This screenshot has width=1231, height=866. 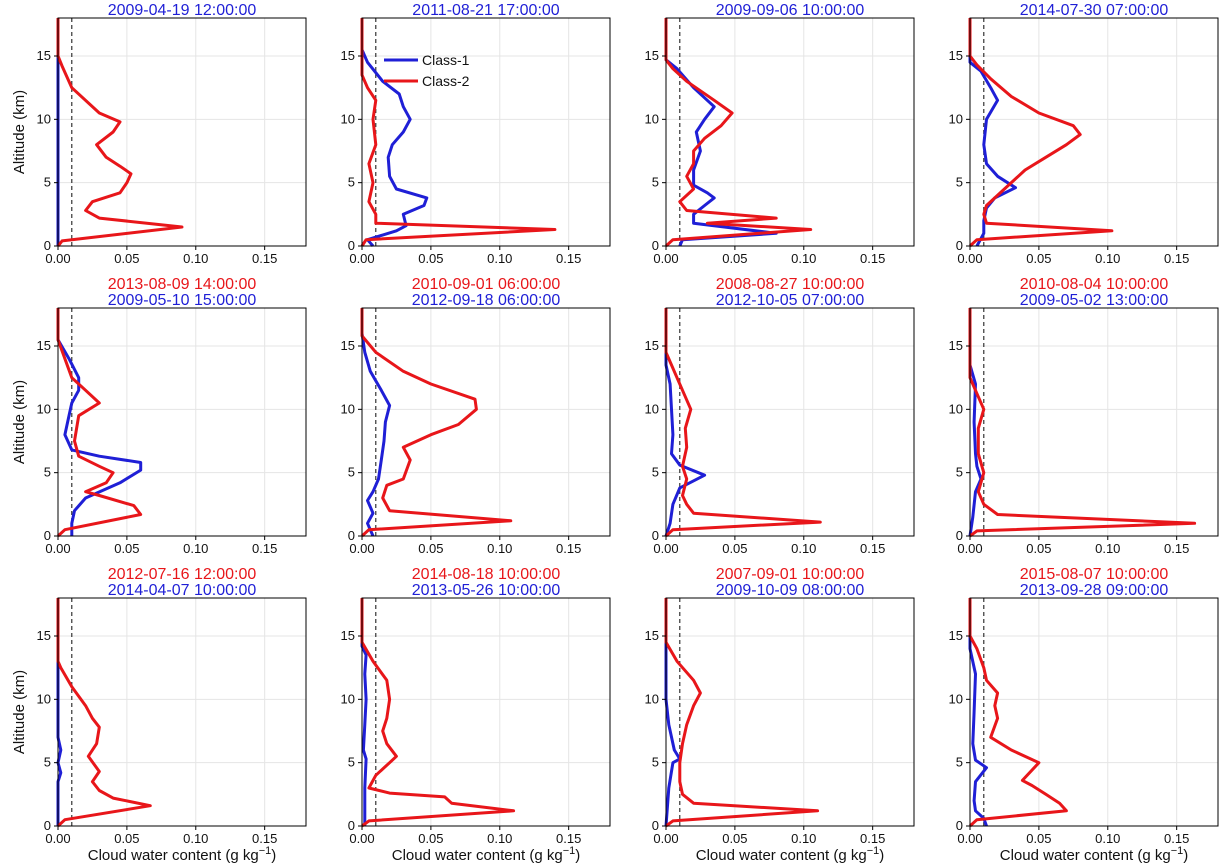 What do you see at coordinates (790, 10) in the screenshot?
I see `panel-title-blue: 2009-09-06 10:00:00` at bounding box center [790, 10].